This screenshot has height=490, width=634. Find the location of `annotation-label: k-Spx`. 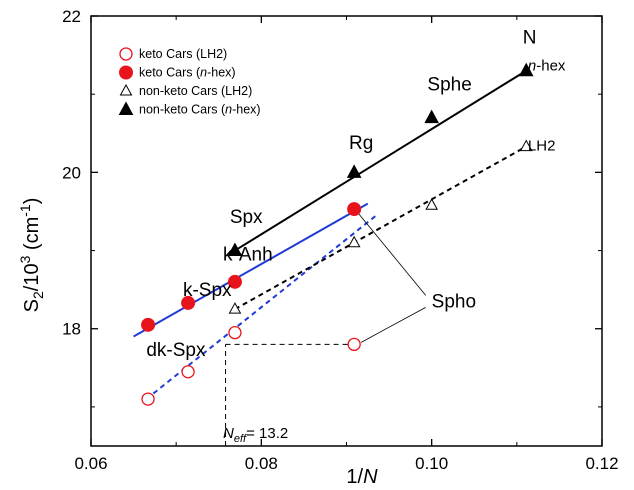

annotation-label: k-Spx is located at coordinates (207, 290).